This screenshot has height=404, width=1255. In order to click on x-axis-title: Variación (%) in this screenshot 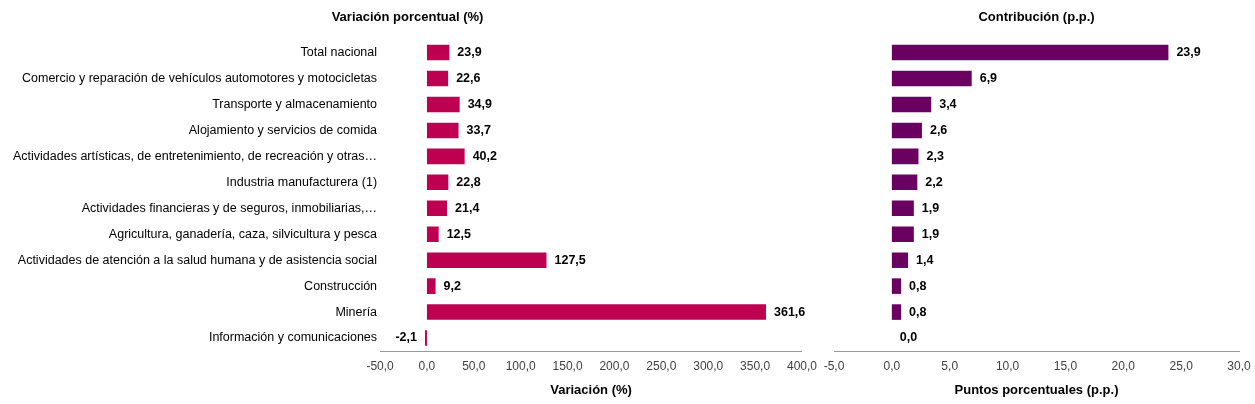, I will do `click(591, 389)`.